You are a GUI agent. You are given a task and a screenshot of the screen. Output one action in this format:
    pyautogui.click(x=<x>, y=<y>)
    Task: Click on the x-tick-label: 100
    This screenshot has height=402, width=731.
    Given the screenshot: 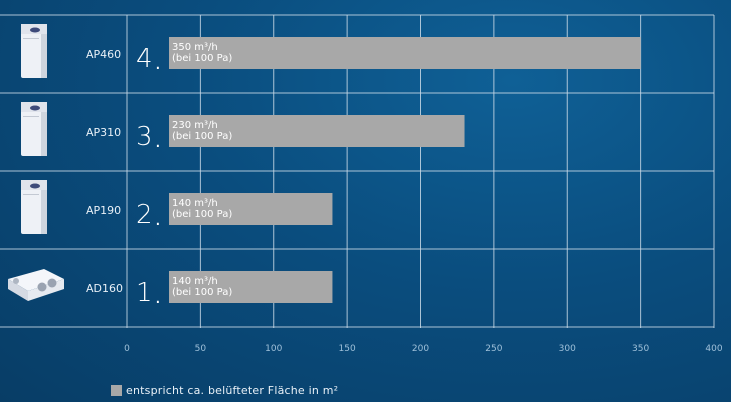 What is the action you would take?
    pyautogui.click(x=273, y=349)
    